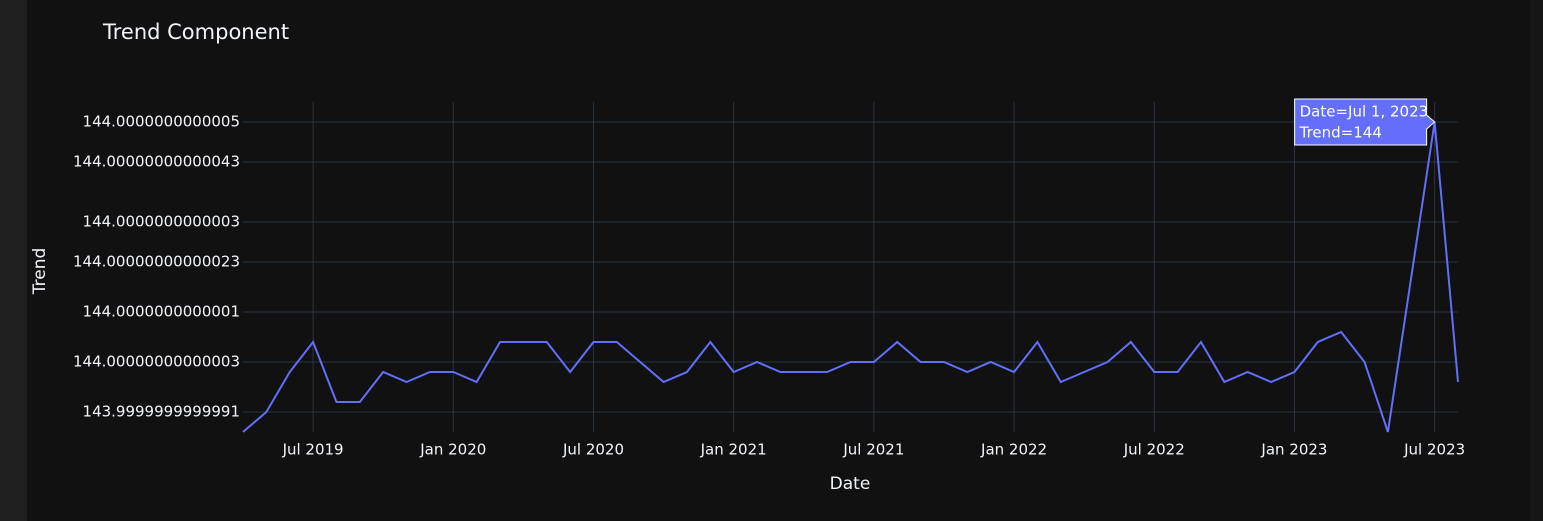 This screenshot has width=1543, height=521. What do you see at coordinates (40, 272) in the screenshot?
I see `y-axis-title: Trend` at bounding box center [40, 272].